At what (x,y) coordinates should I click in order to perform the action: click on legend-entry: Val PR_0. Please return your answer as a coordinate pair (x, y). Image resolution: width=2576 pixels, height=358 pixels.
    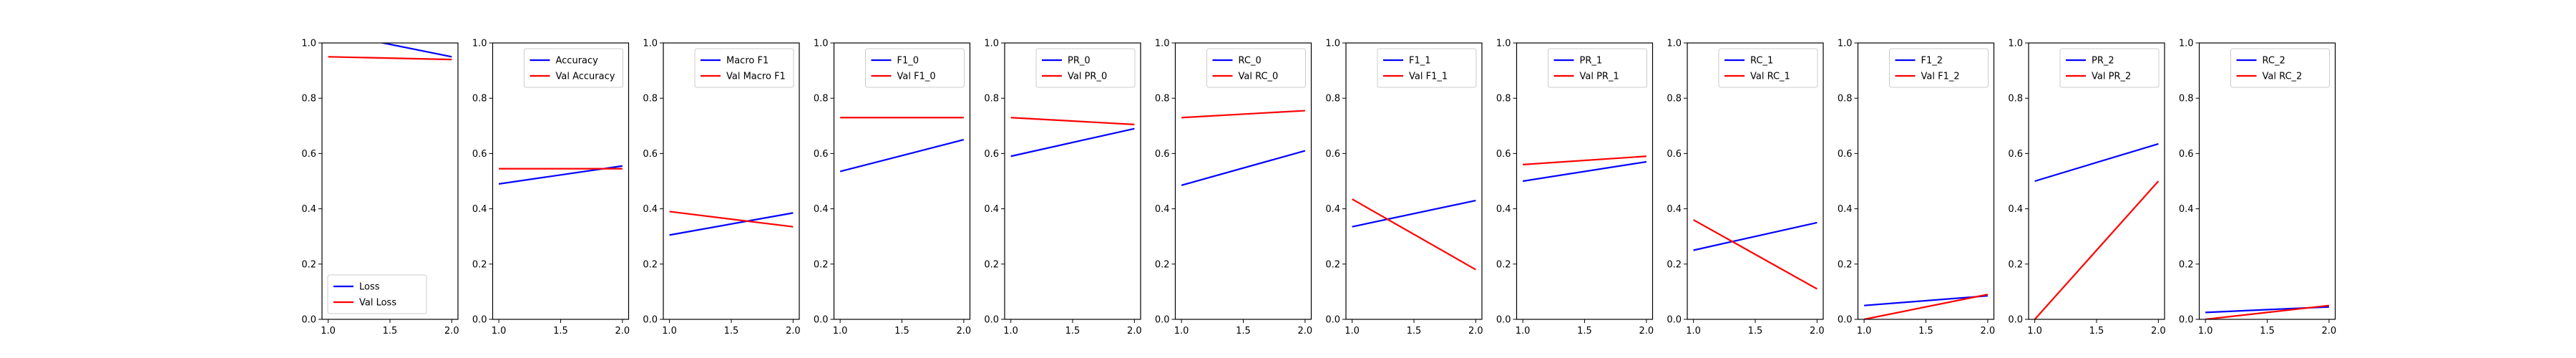
    Looking at the image, I should click on (1087, 77).